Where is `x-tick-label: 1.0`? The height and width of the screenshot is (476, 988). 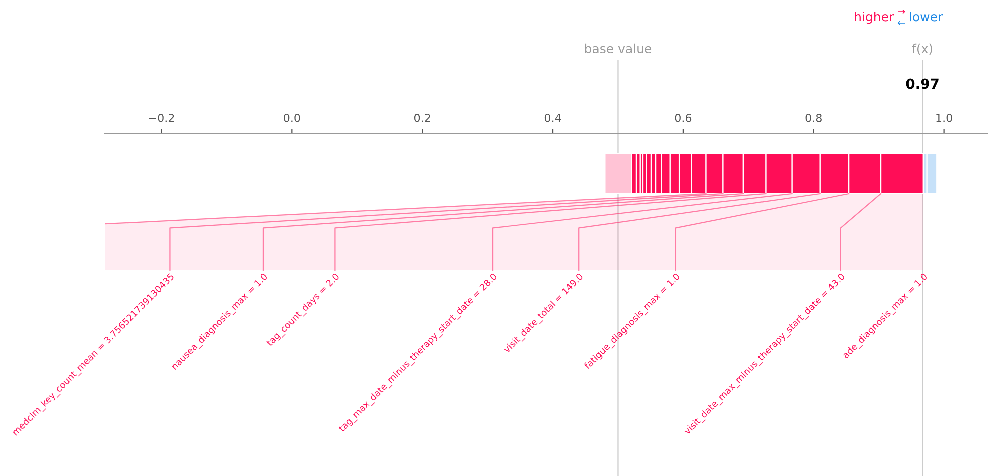
x-tick-label: 1.0 is located at coordinates (944, 118).